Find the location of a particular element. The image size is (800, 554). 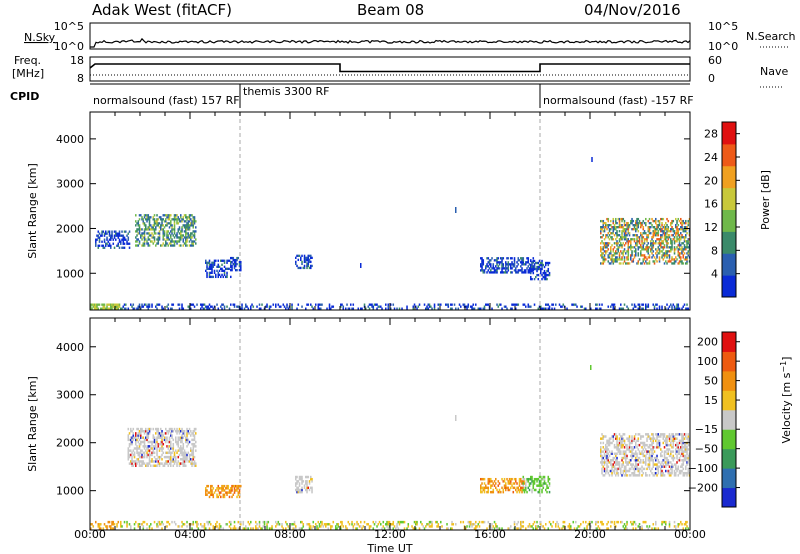

velocity-ylabel: Slant Range [km] is located at coordinates (32, 424).